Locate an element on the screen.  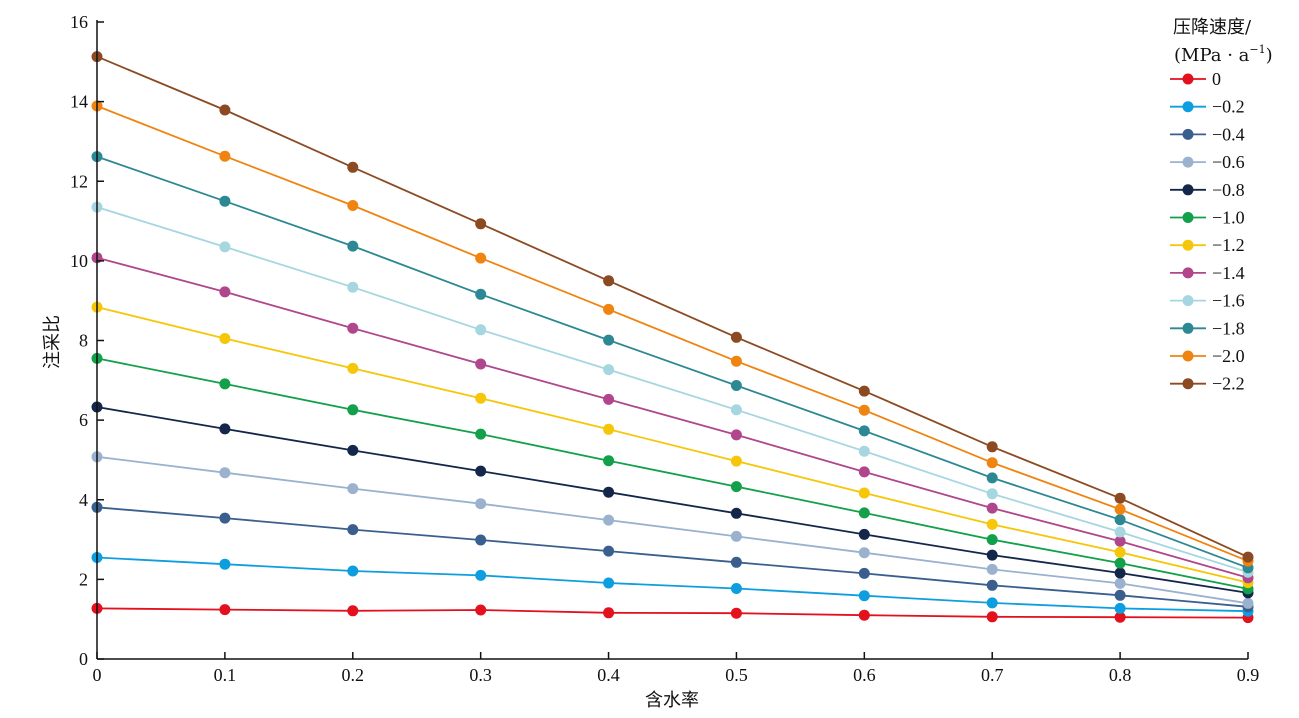
series-line is located at coordinates (672, 584).